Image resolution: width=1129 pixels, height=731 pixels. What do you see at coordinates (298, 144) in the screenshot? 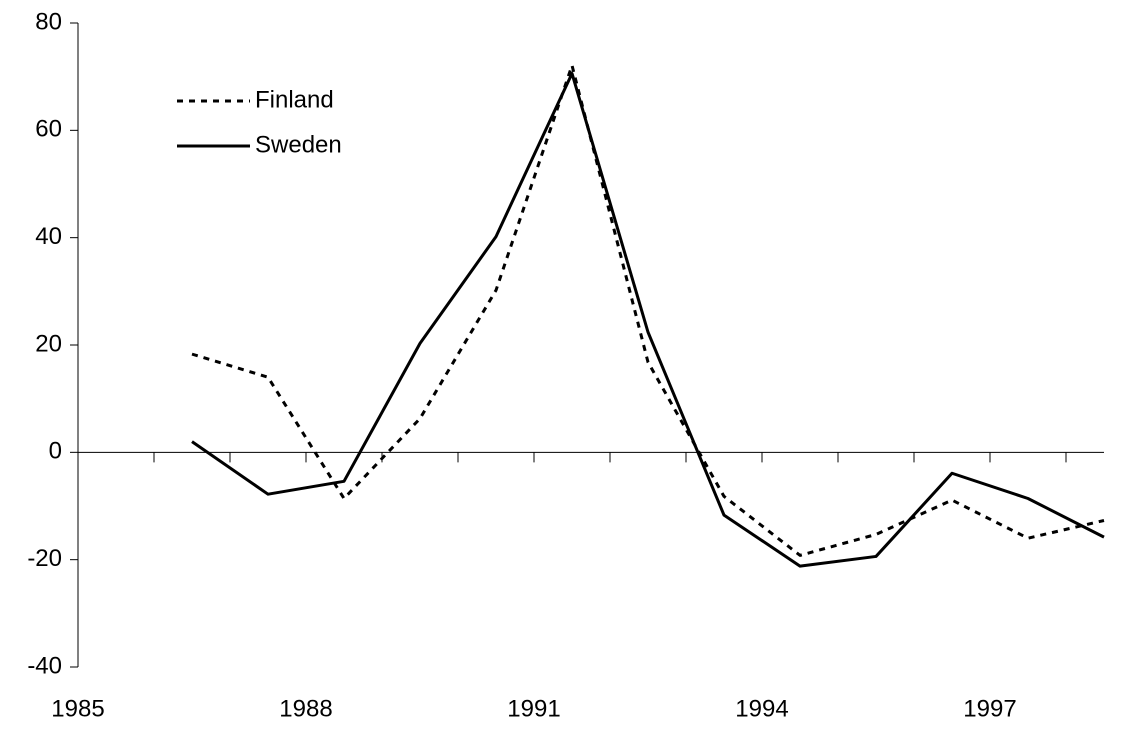
I see `legend-label: Sweden` at bounding box center [298, 144].